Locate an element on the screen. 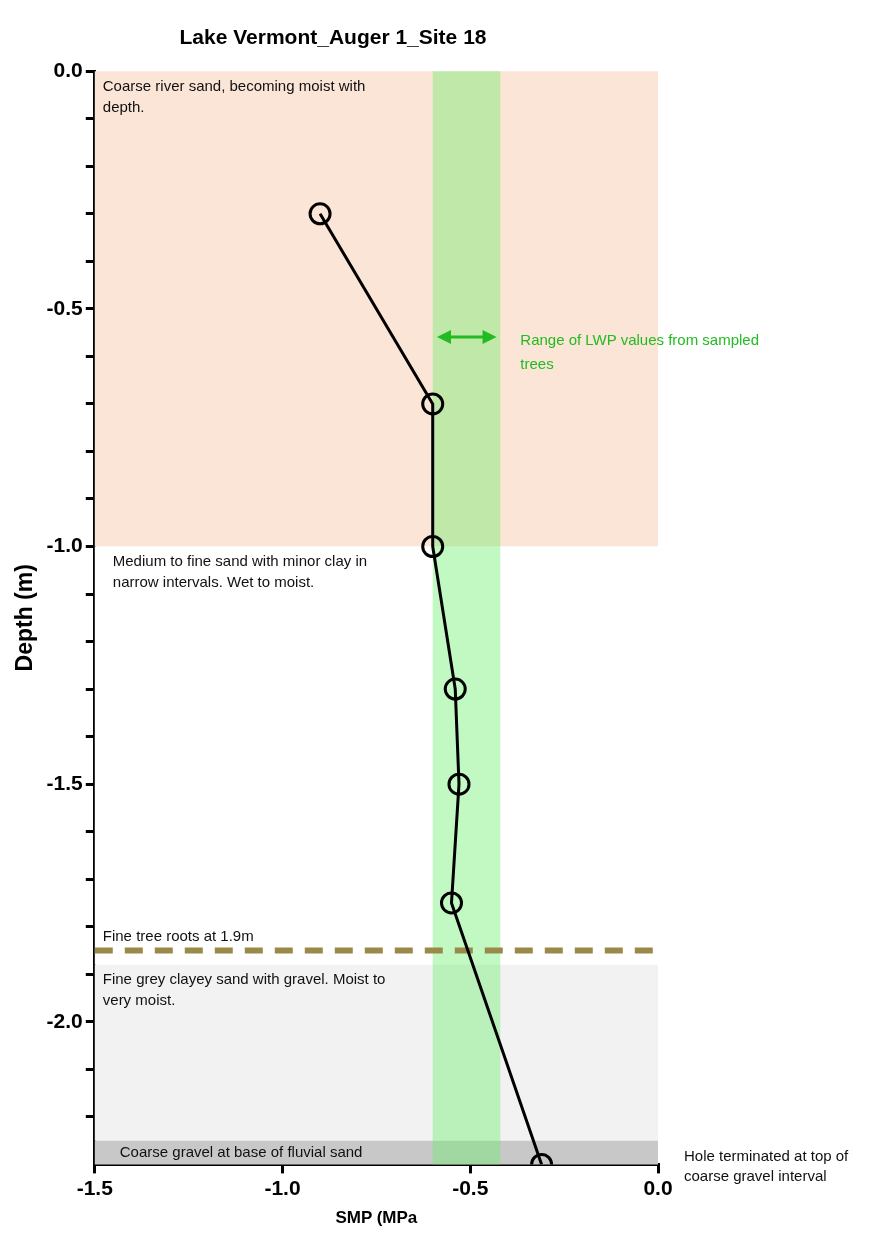  ref-line-label: Fine tree roots at 1.9m is located at coordinates (178, 936).